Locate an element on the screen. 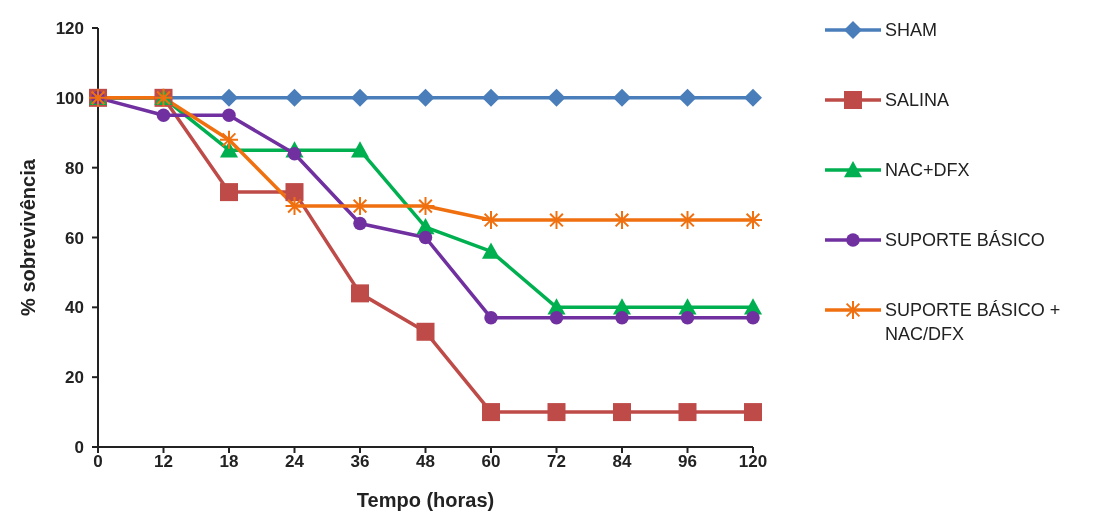  legend-label: SHAM is located at coordinates (911, 30).